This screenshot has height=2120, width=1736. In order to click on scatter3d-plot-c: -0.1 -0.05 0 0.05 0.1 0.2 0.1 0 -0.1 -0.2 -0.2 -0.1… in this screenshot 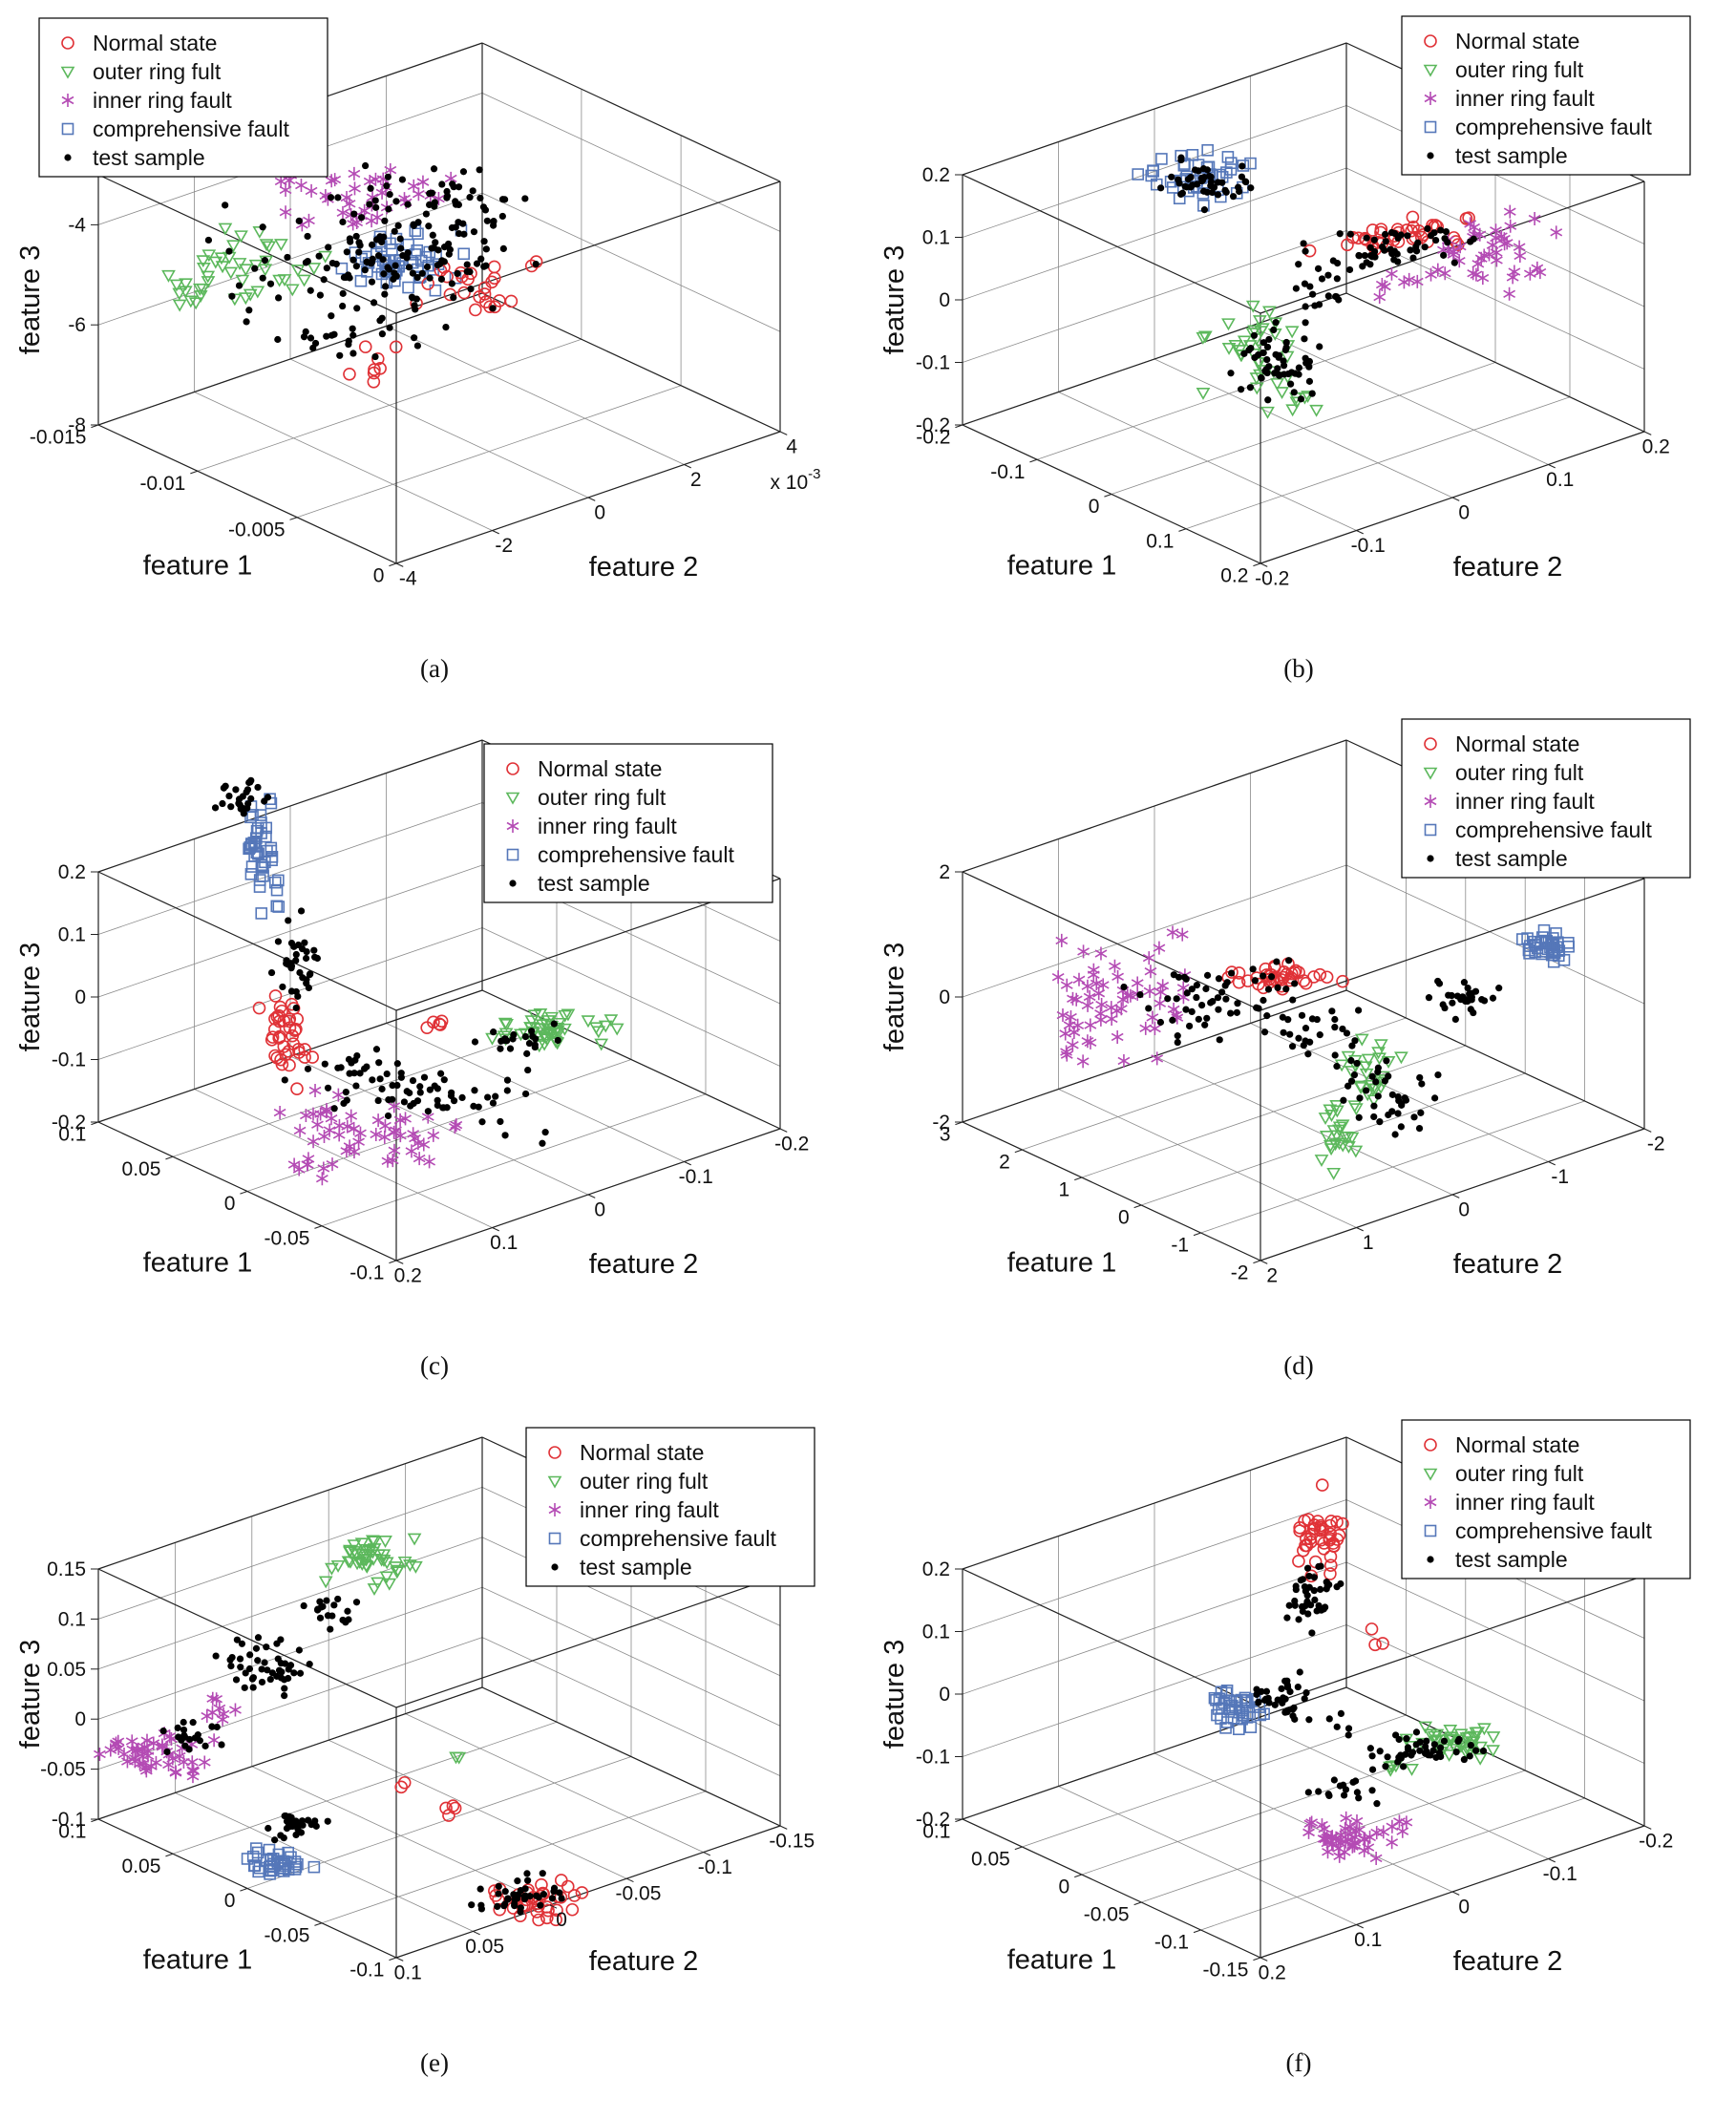, I will do `click(412, 1013)`.